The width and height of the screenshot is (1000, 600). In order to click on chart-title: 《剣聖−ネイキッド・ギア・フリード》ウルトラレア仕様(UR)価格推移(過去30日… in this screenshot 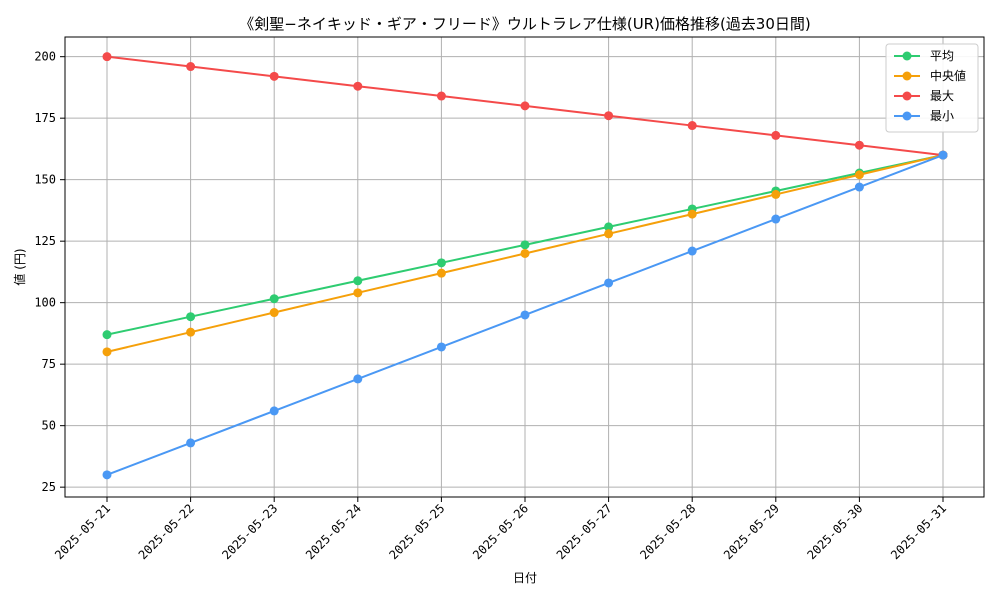, I will do `click(524, 24)`.